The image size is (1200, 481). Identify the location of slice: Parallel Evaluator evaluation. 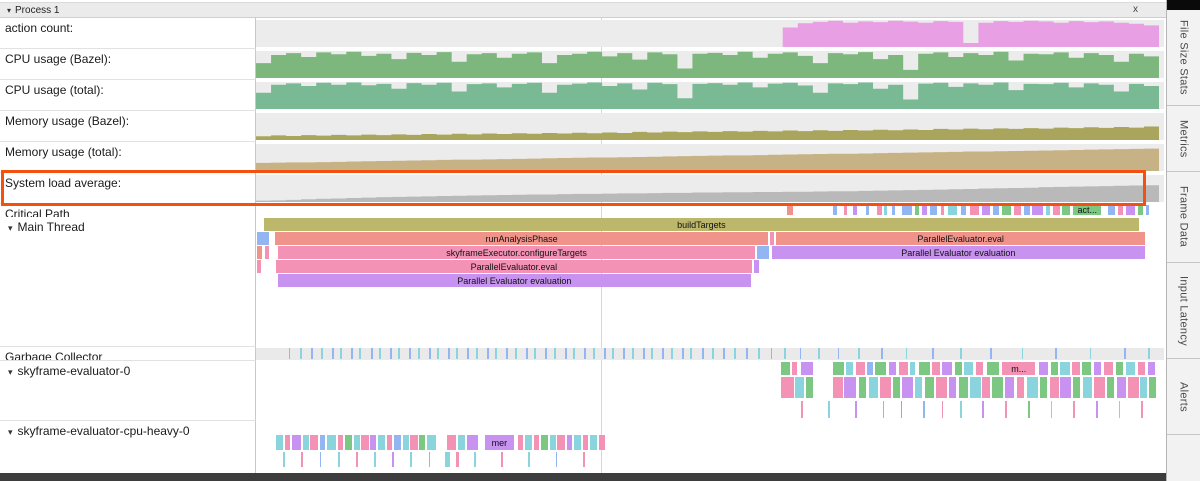
(514, 280).